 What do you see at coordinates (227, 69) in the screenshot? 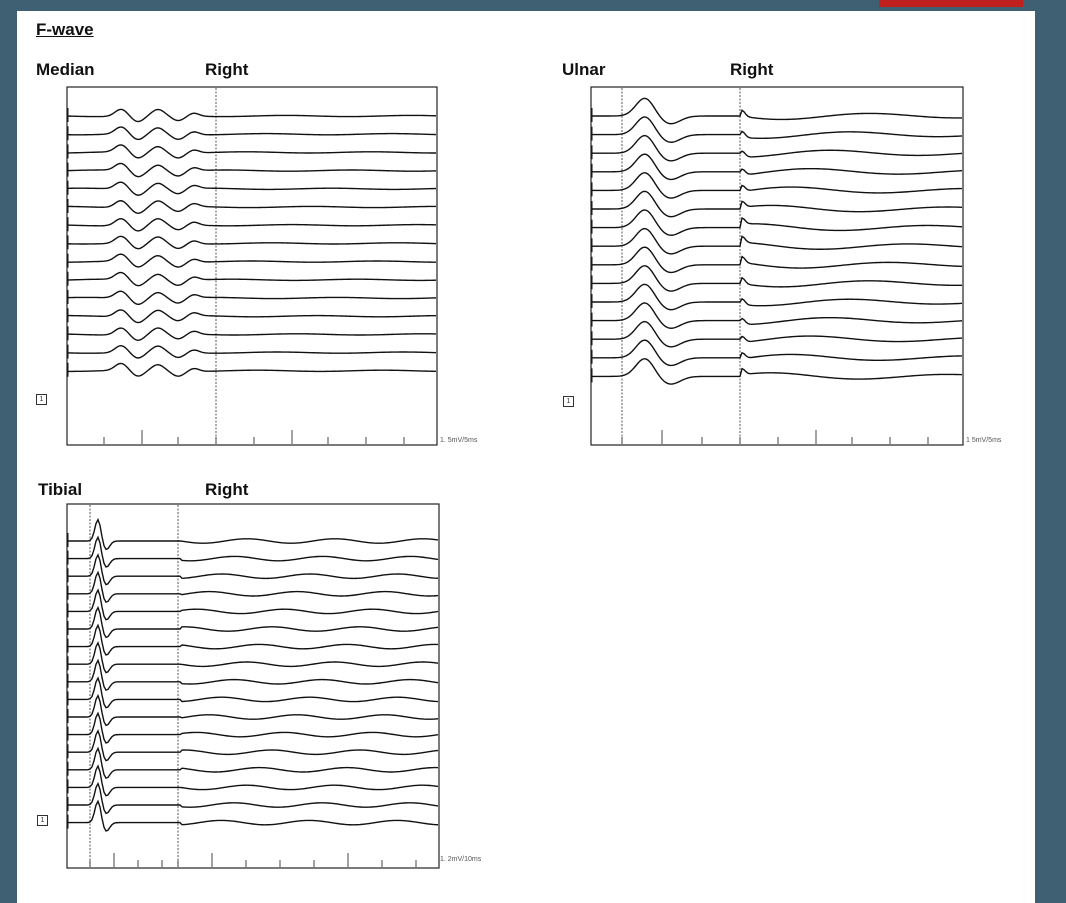
I see `median-side-label: Right` at bounding box center [227, 69].